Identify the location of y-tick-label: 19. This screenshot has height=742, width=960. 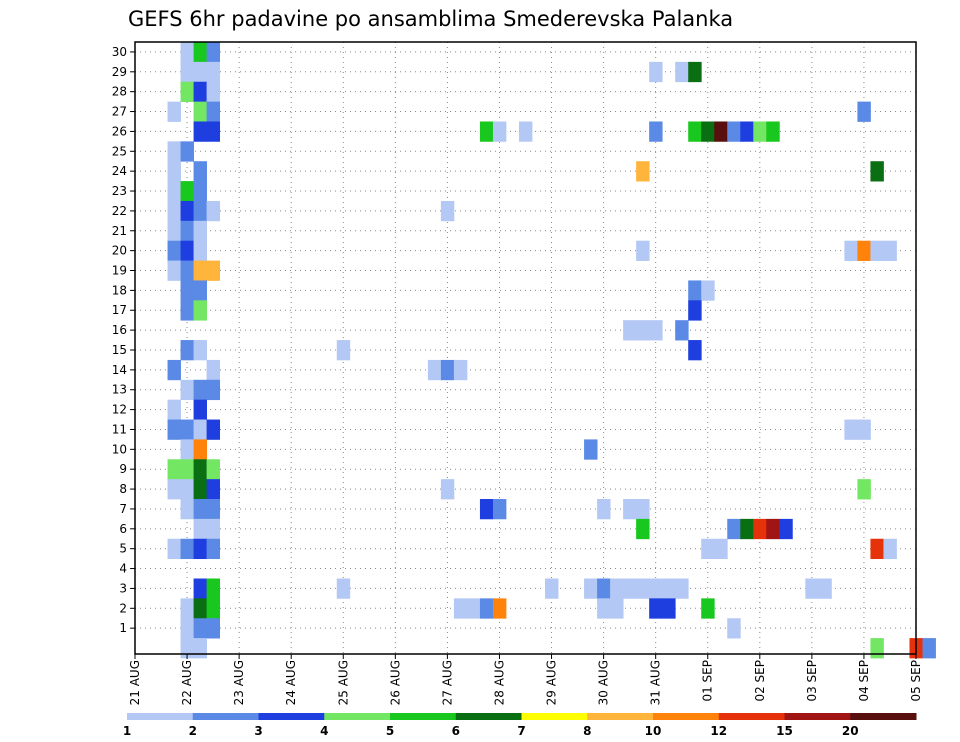
(119, 271).